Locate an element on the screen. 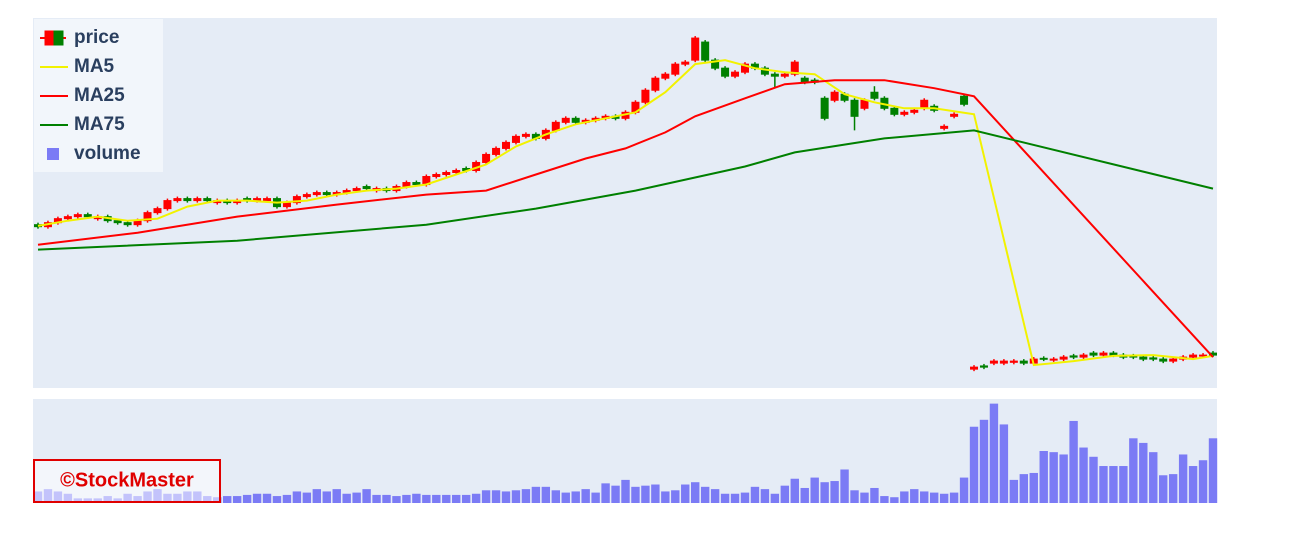 The width and height of the screenshot is (1291, 543). legend-label: MA25 is located at coordinates (99, 95).